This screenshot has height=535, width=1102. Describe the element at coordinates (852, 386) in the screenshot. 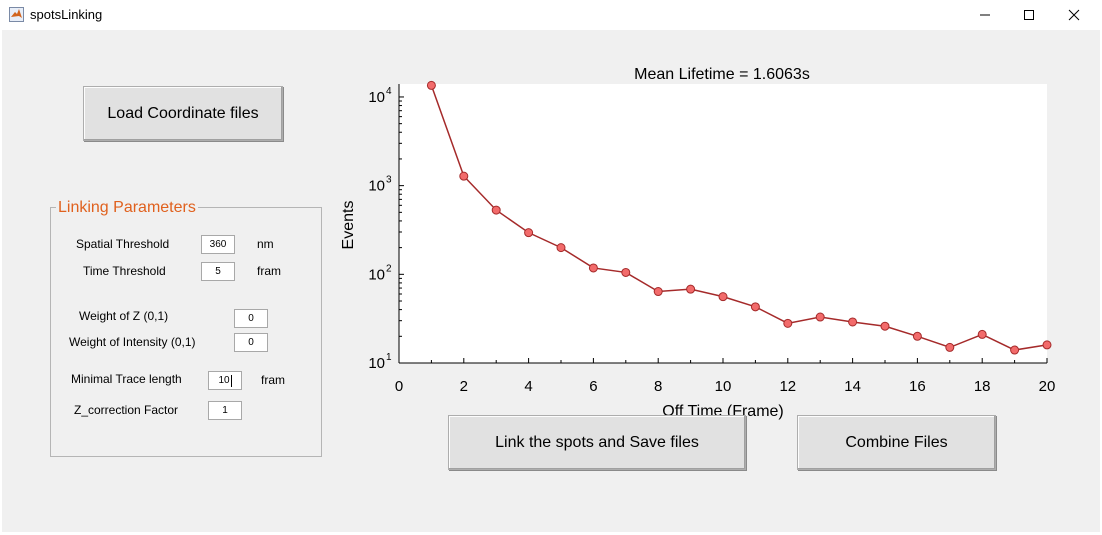

I see `x-tick-label: 14` at that location.